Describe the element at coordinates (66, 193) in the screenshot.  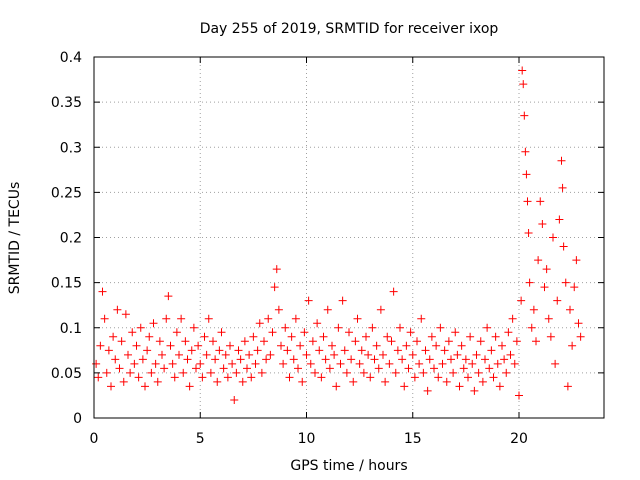
I see `y-tick-label: 0.25` at that location.